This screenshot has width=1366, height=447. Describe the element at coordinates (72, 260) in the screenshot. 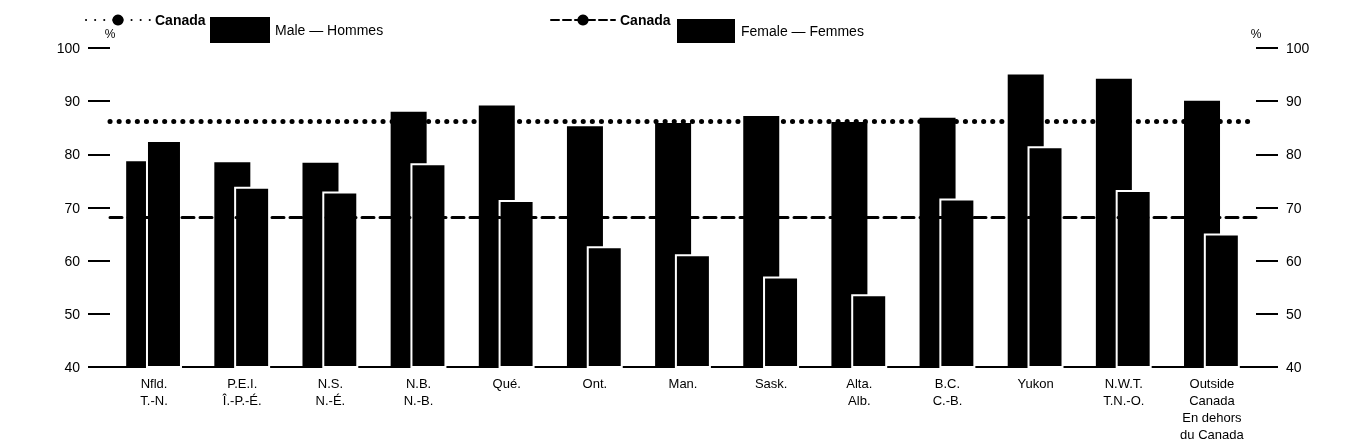

I see `y-tick-label: 60` at that location.